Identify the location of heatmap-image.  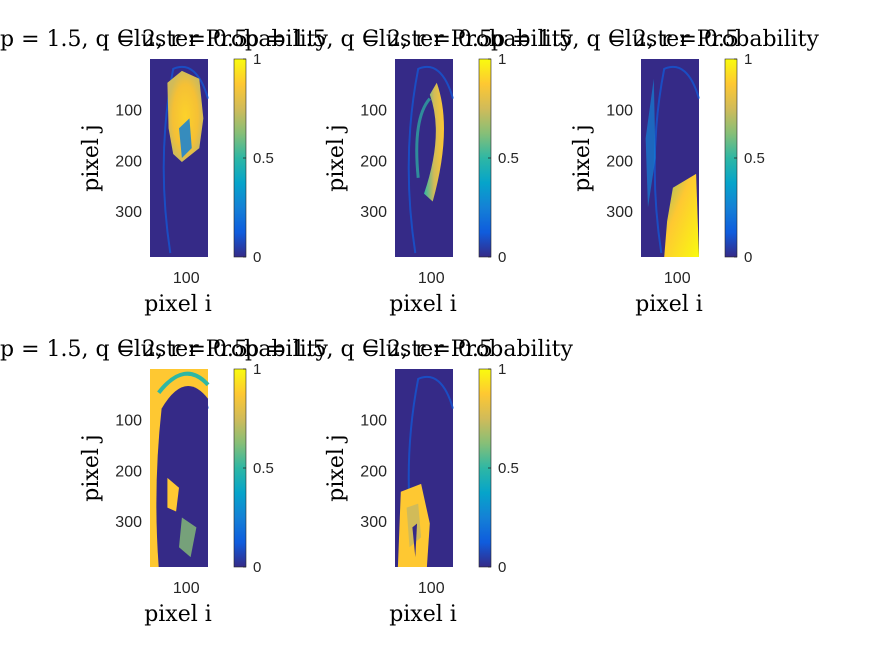
(424, 158).